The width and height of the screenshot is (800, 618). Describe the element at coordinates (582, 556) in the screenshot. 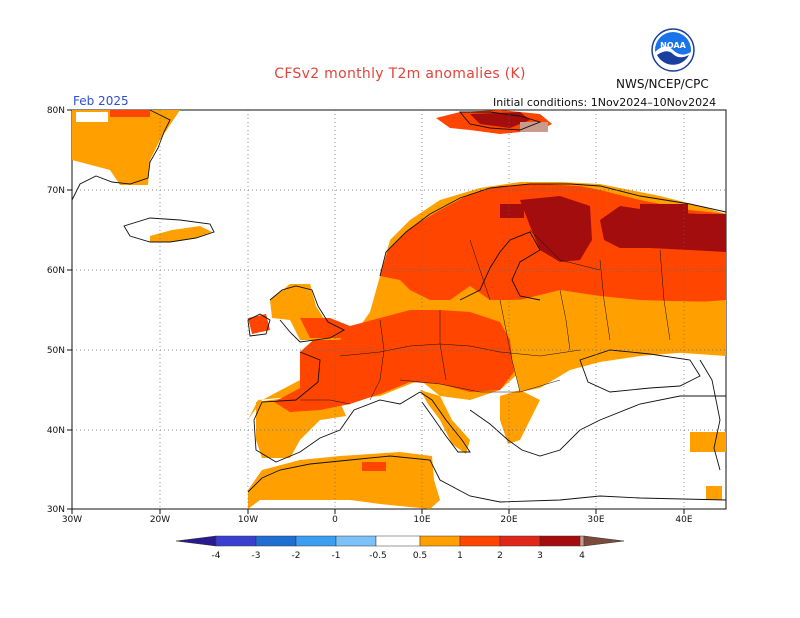

I see `colorbar-tick-label: 4` at that location.